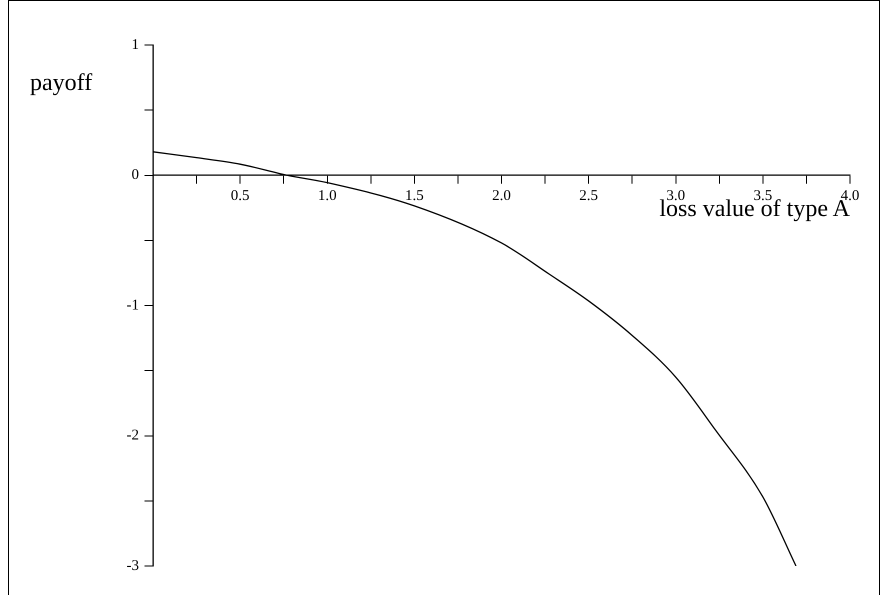  Describe the element at coordinates (501, 196) in the screenshot. I see `x-tick-label: 2.0` at that location.